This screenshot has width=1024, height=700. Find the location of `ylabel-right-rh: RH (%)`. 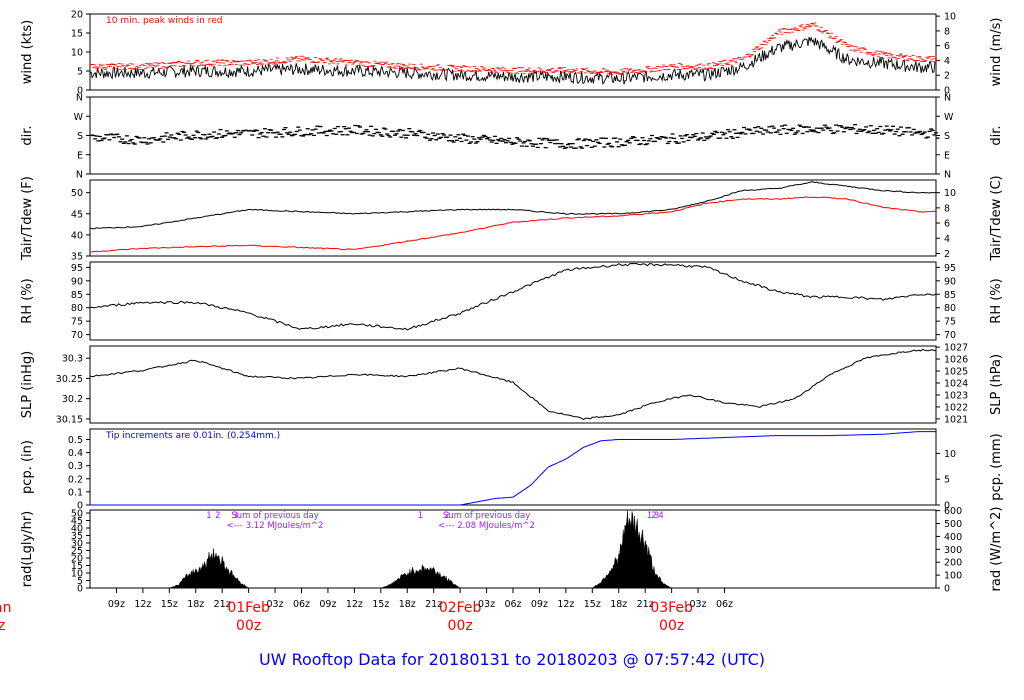

ylabel-right-rh: RH (%) is located at coordinates (996, 300).